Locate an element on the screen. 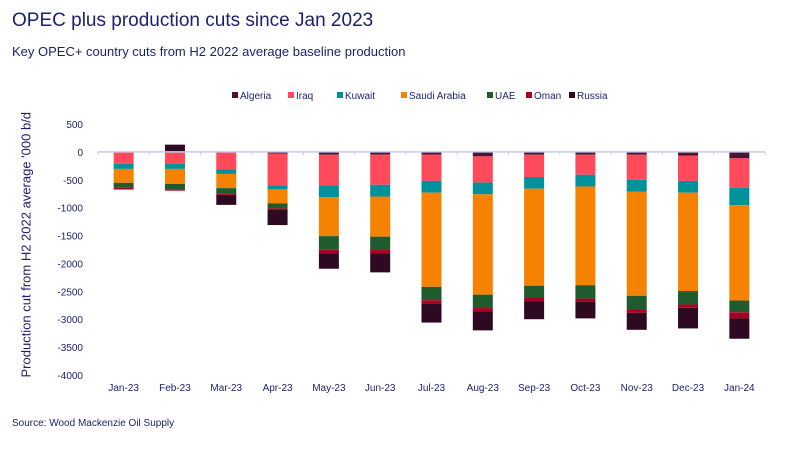 This screenshot has width=800, height=450. x-tick-label: Mar-23 is located at coordinates (226, 388).